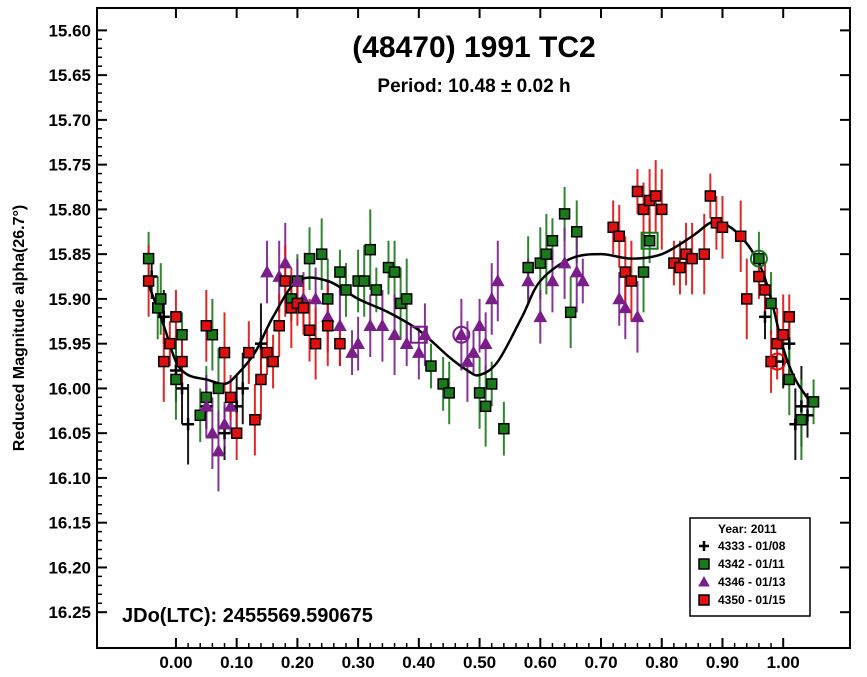 Image resolution: width=867 pixels, height=677 pixels. What do you see at coordinates (69, 567) in the screenshot?
I see `y-tick-label: 16.20` at bounding box center [69, 567].